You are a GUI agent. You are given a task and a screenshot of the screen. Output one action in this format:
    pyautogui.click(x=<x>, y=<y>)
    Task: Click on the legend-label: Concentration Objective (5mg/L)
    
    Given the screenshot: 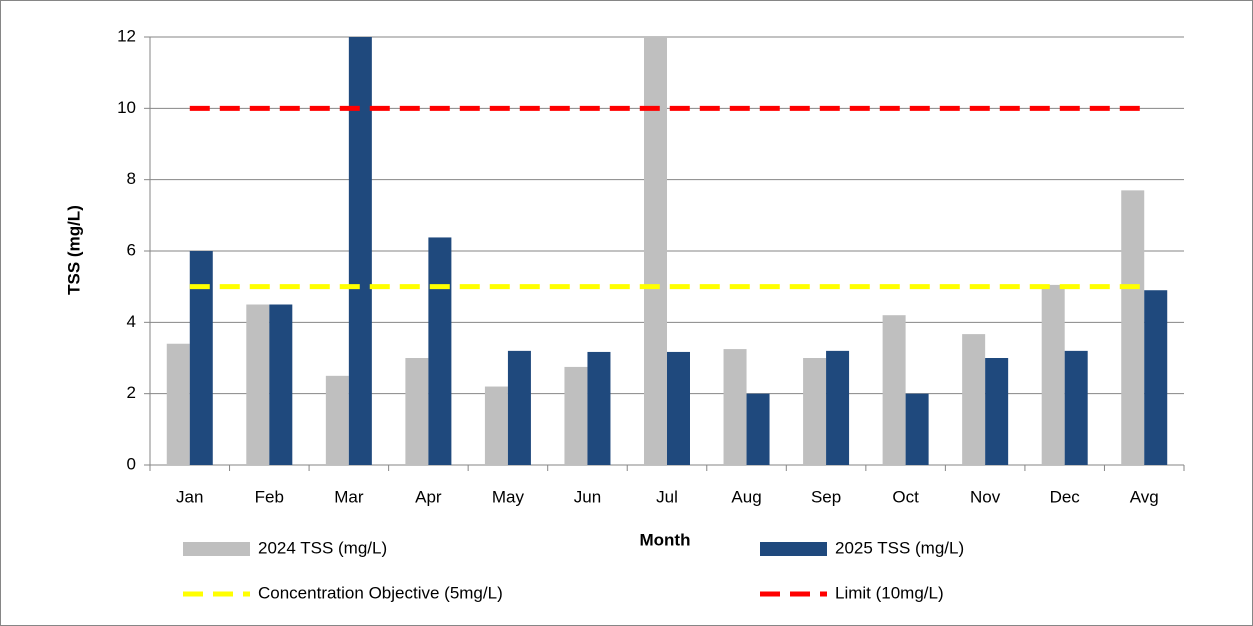 What is the action you would take?
    pyautogui.click(x=380, y=592)
    